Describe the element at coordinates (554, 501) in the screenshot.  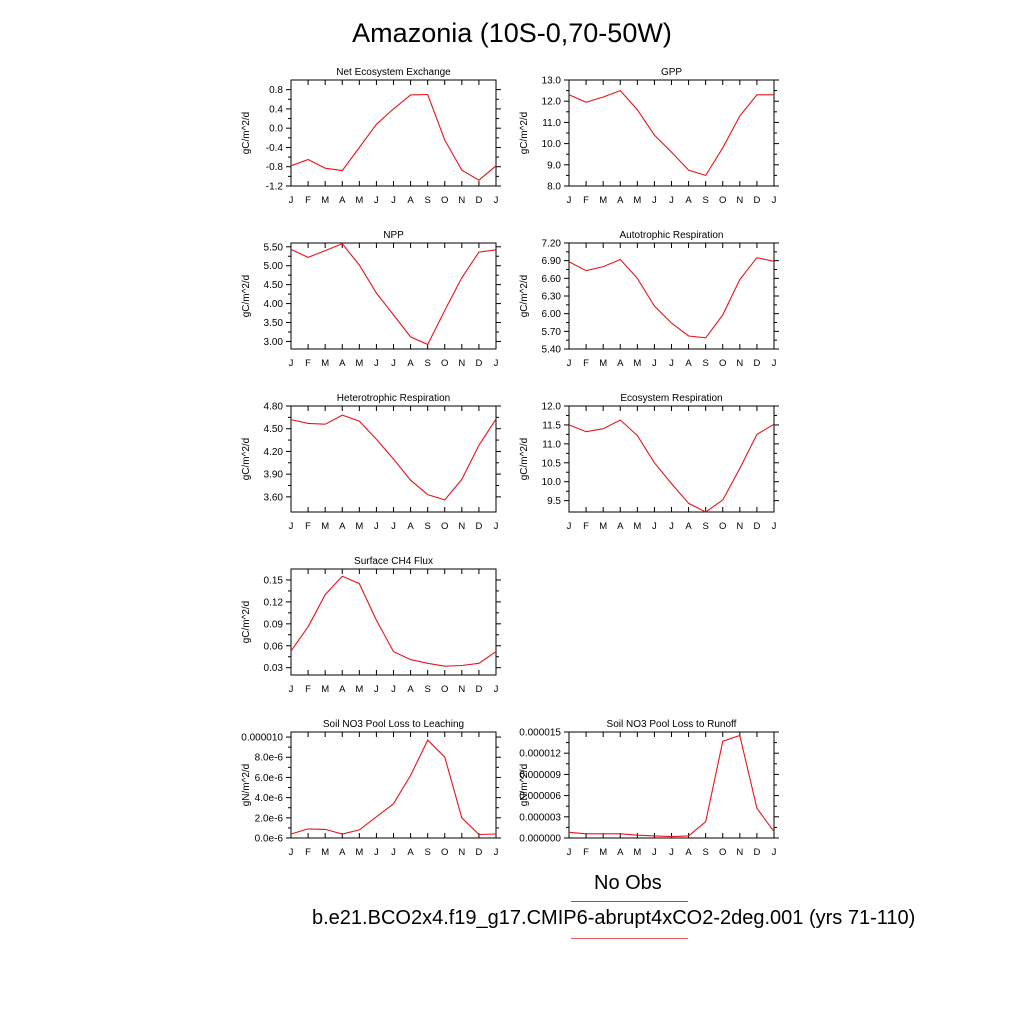
I see `y-tick-label: 9.5` at that location.